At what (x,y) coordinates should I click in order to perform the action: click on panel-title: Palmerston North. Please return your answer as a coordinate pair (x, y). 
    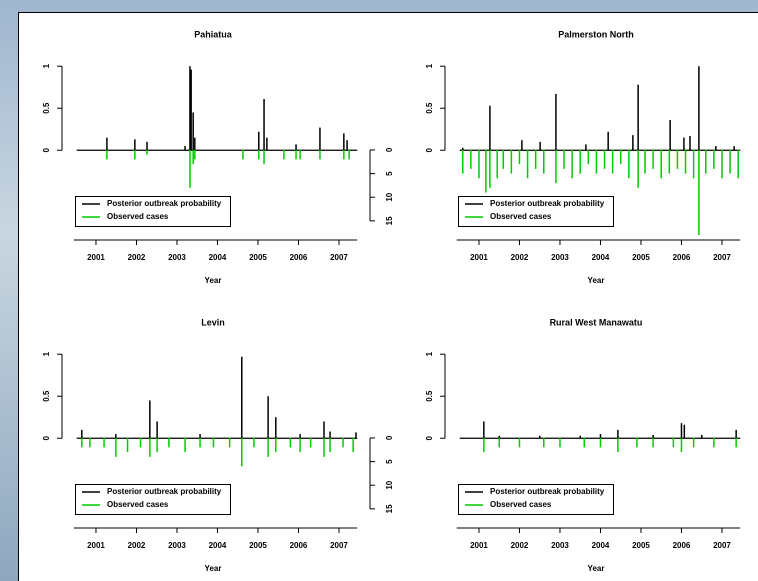
    Looking at the image, I should click on (596, 34).